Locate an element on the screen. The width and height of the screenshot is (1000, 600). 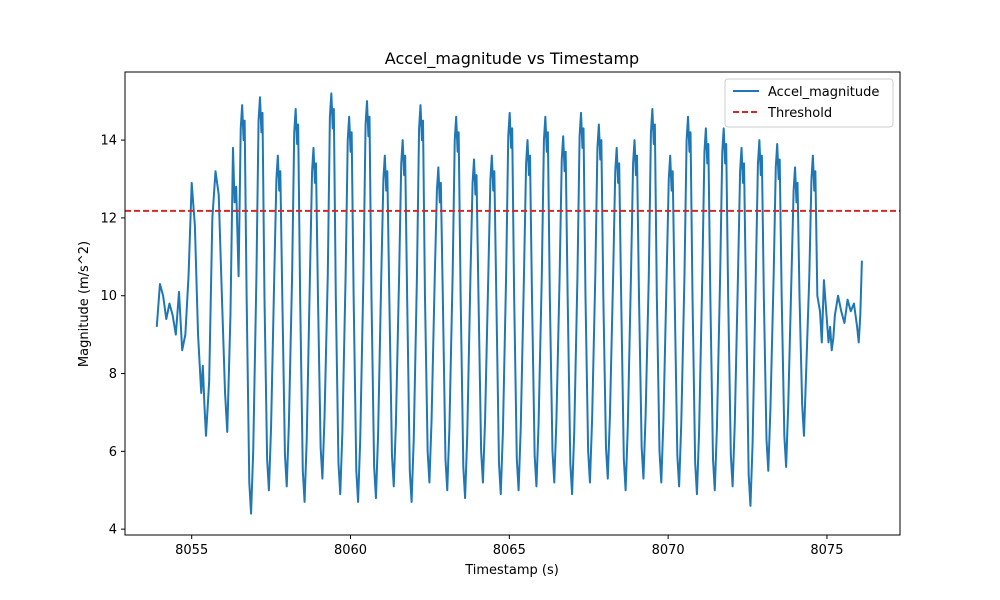
y-tick-label: 10 is located at coordinates (108, 296).